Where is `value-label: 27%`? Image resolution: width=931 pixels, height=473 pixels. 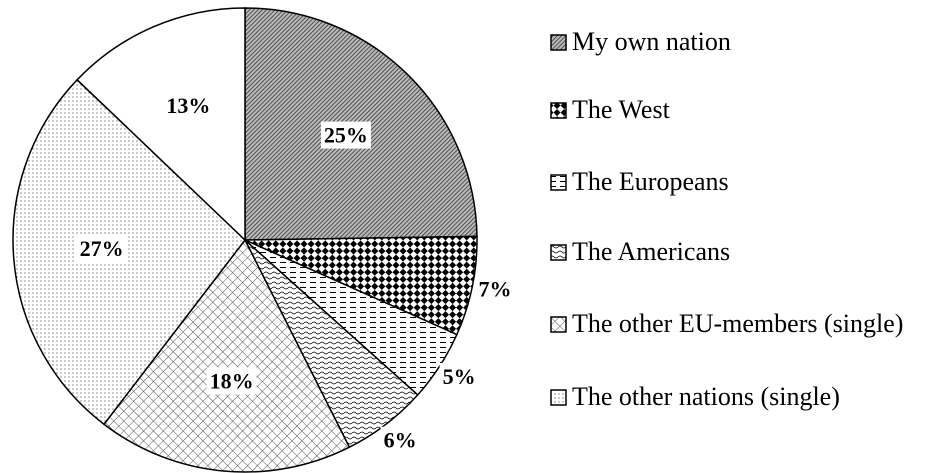
value-label: 27% is located at coordinates (102, 248).